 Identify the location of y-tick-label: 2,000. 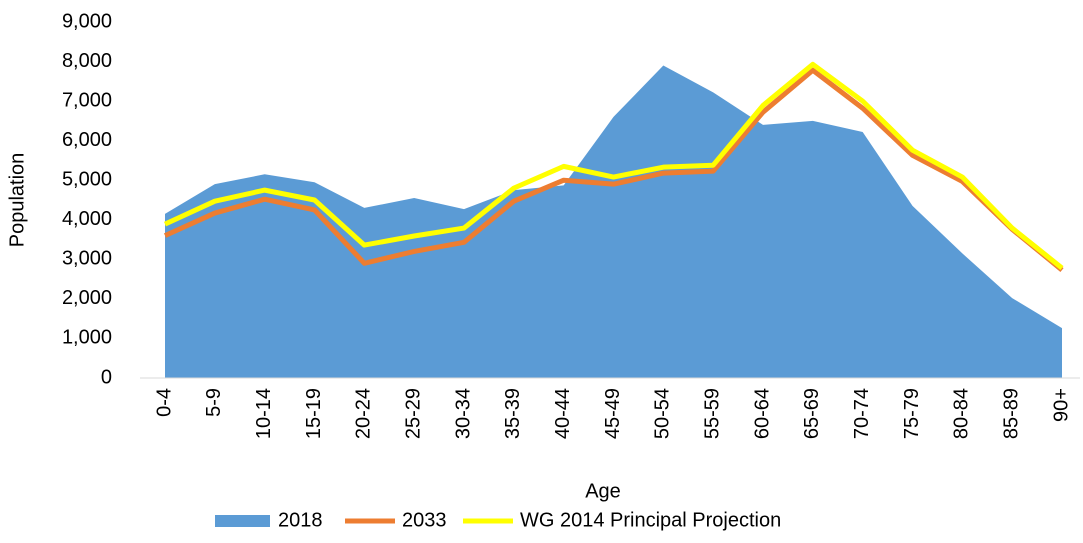
(87, 298).